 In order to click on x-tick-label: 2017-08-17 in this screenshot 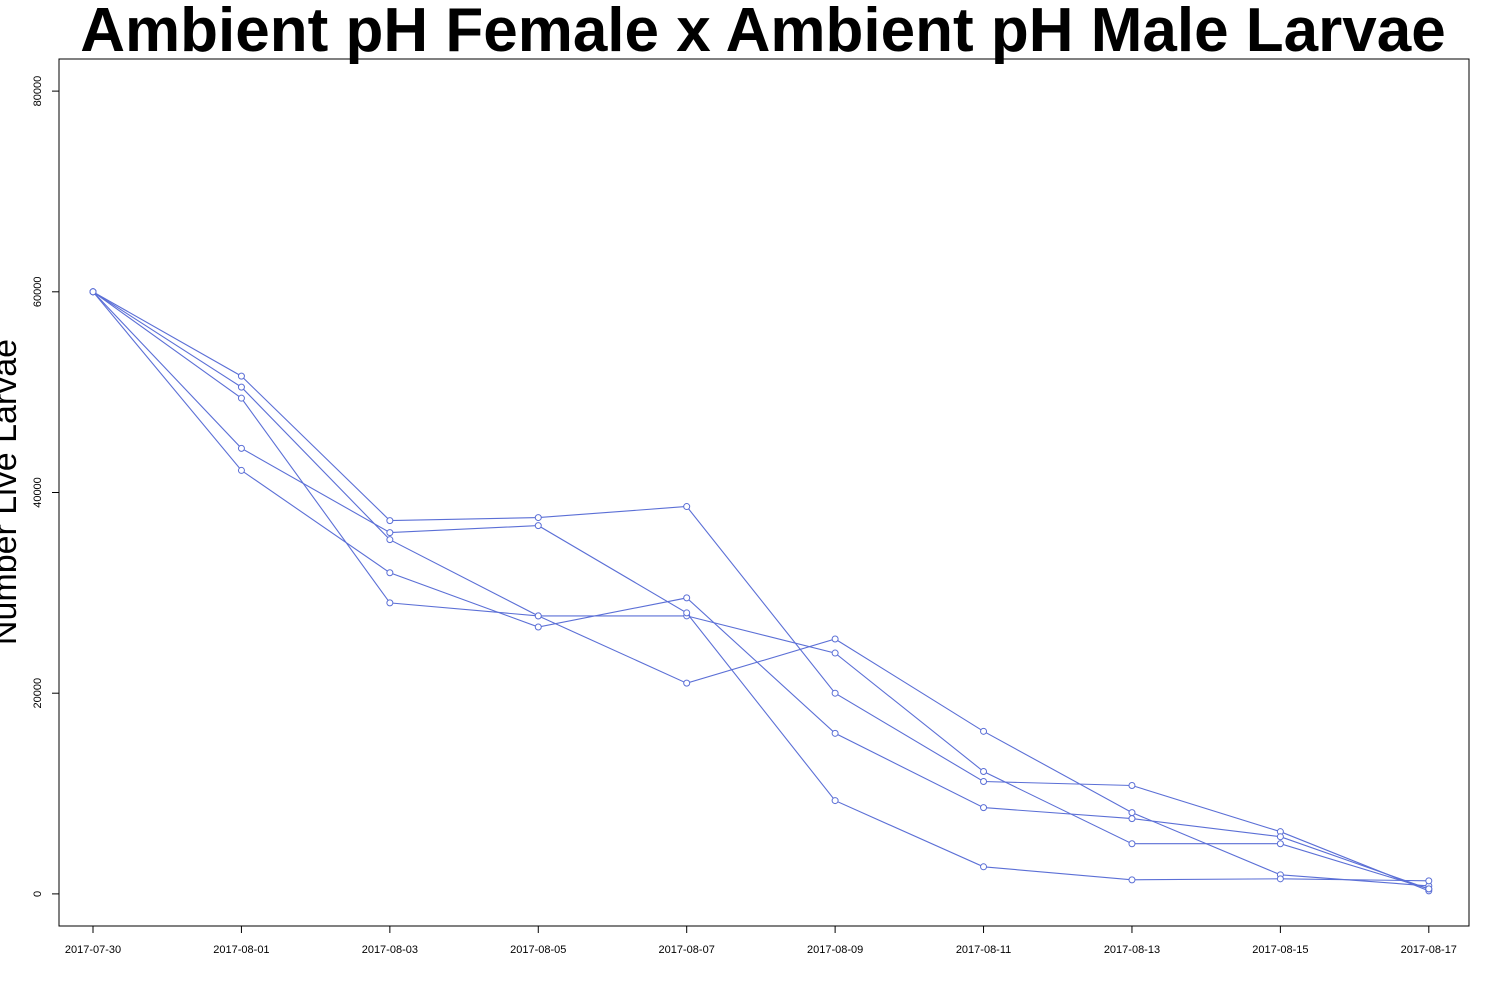, I will do `click(1429, 950)`.